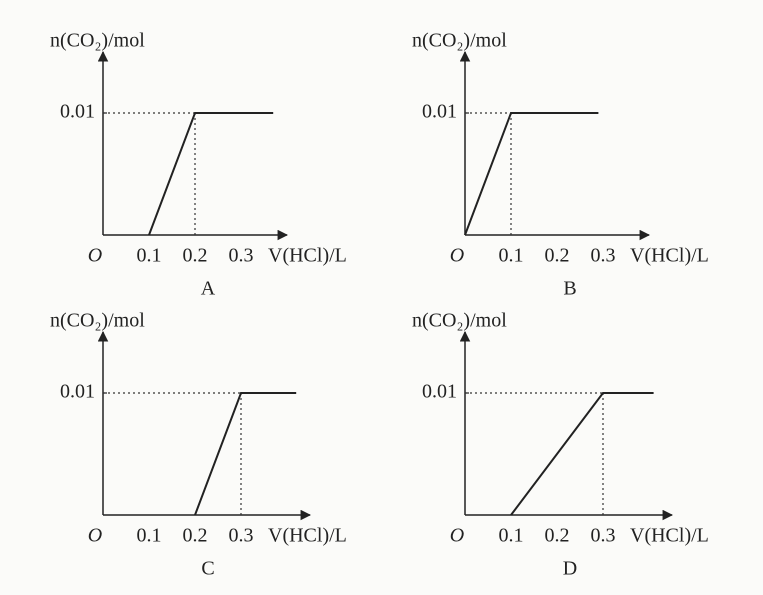  What do you see at coordinates (569, 289) in the screenshot?
I see `caption: B` at bounding box center [569, 289].